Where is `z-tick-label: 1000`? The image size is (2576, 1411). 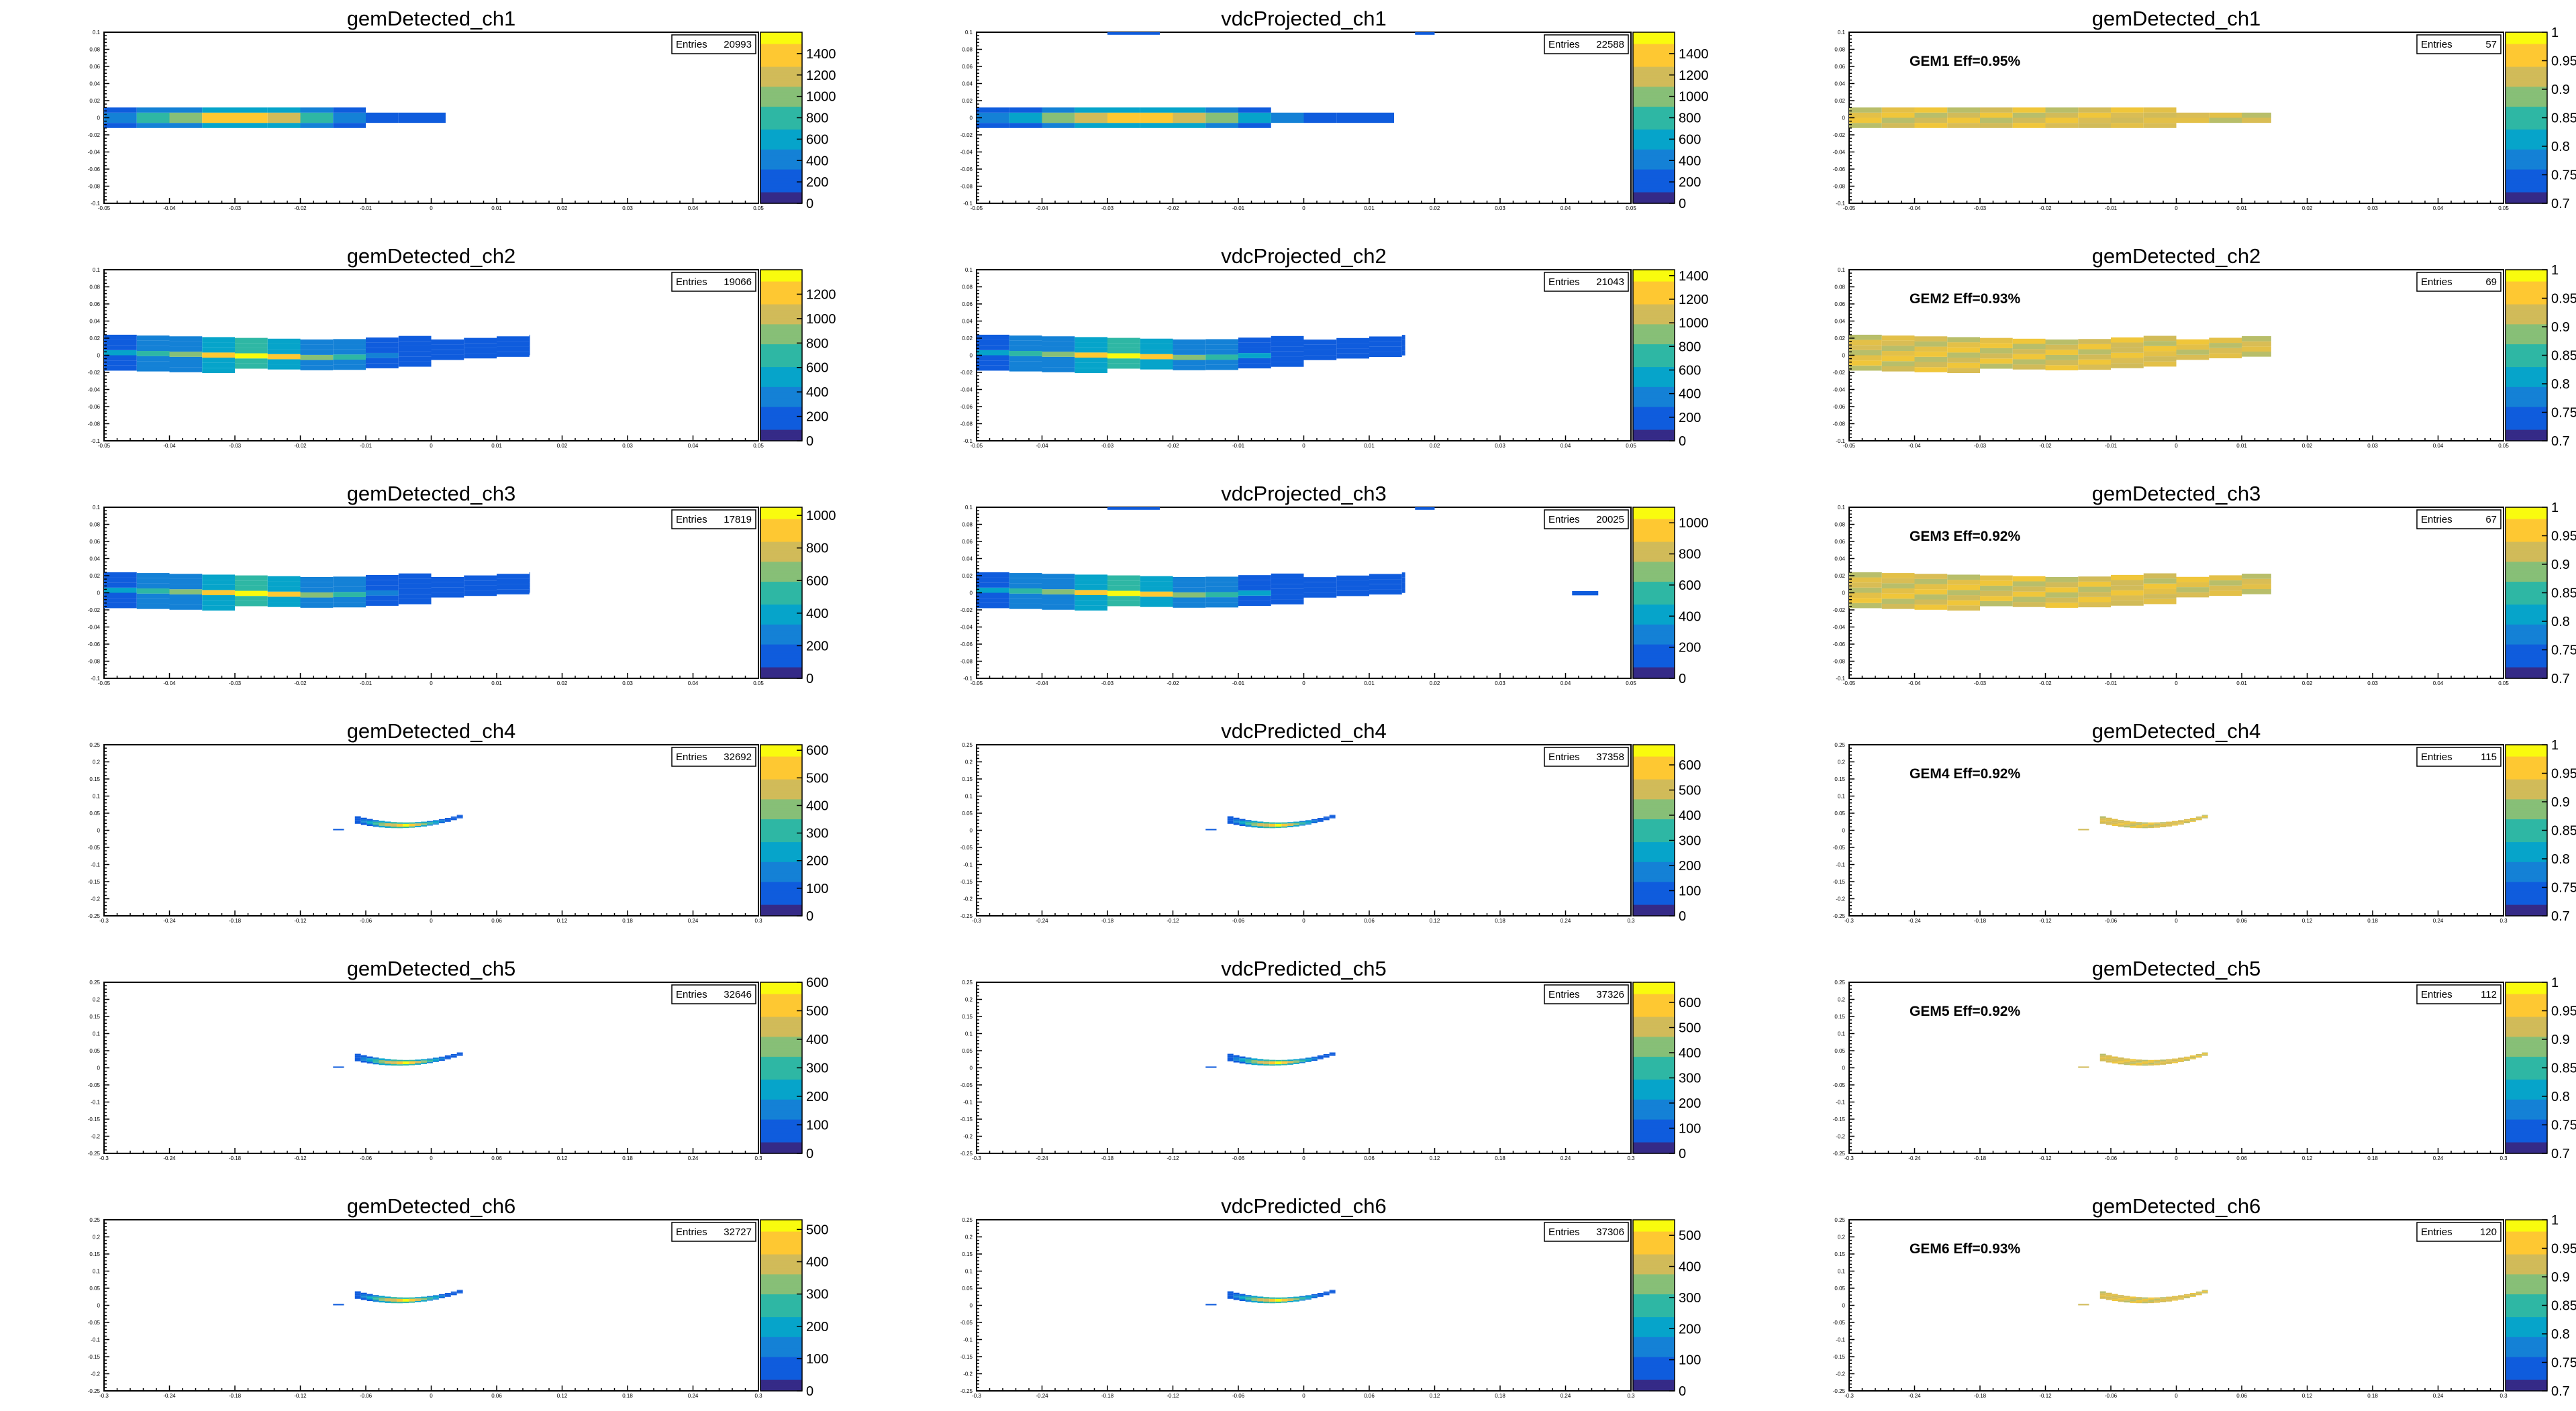
z-tick-label: 1000 is located at coordinates (821, 516).